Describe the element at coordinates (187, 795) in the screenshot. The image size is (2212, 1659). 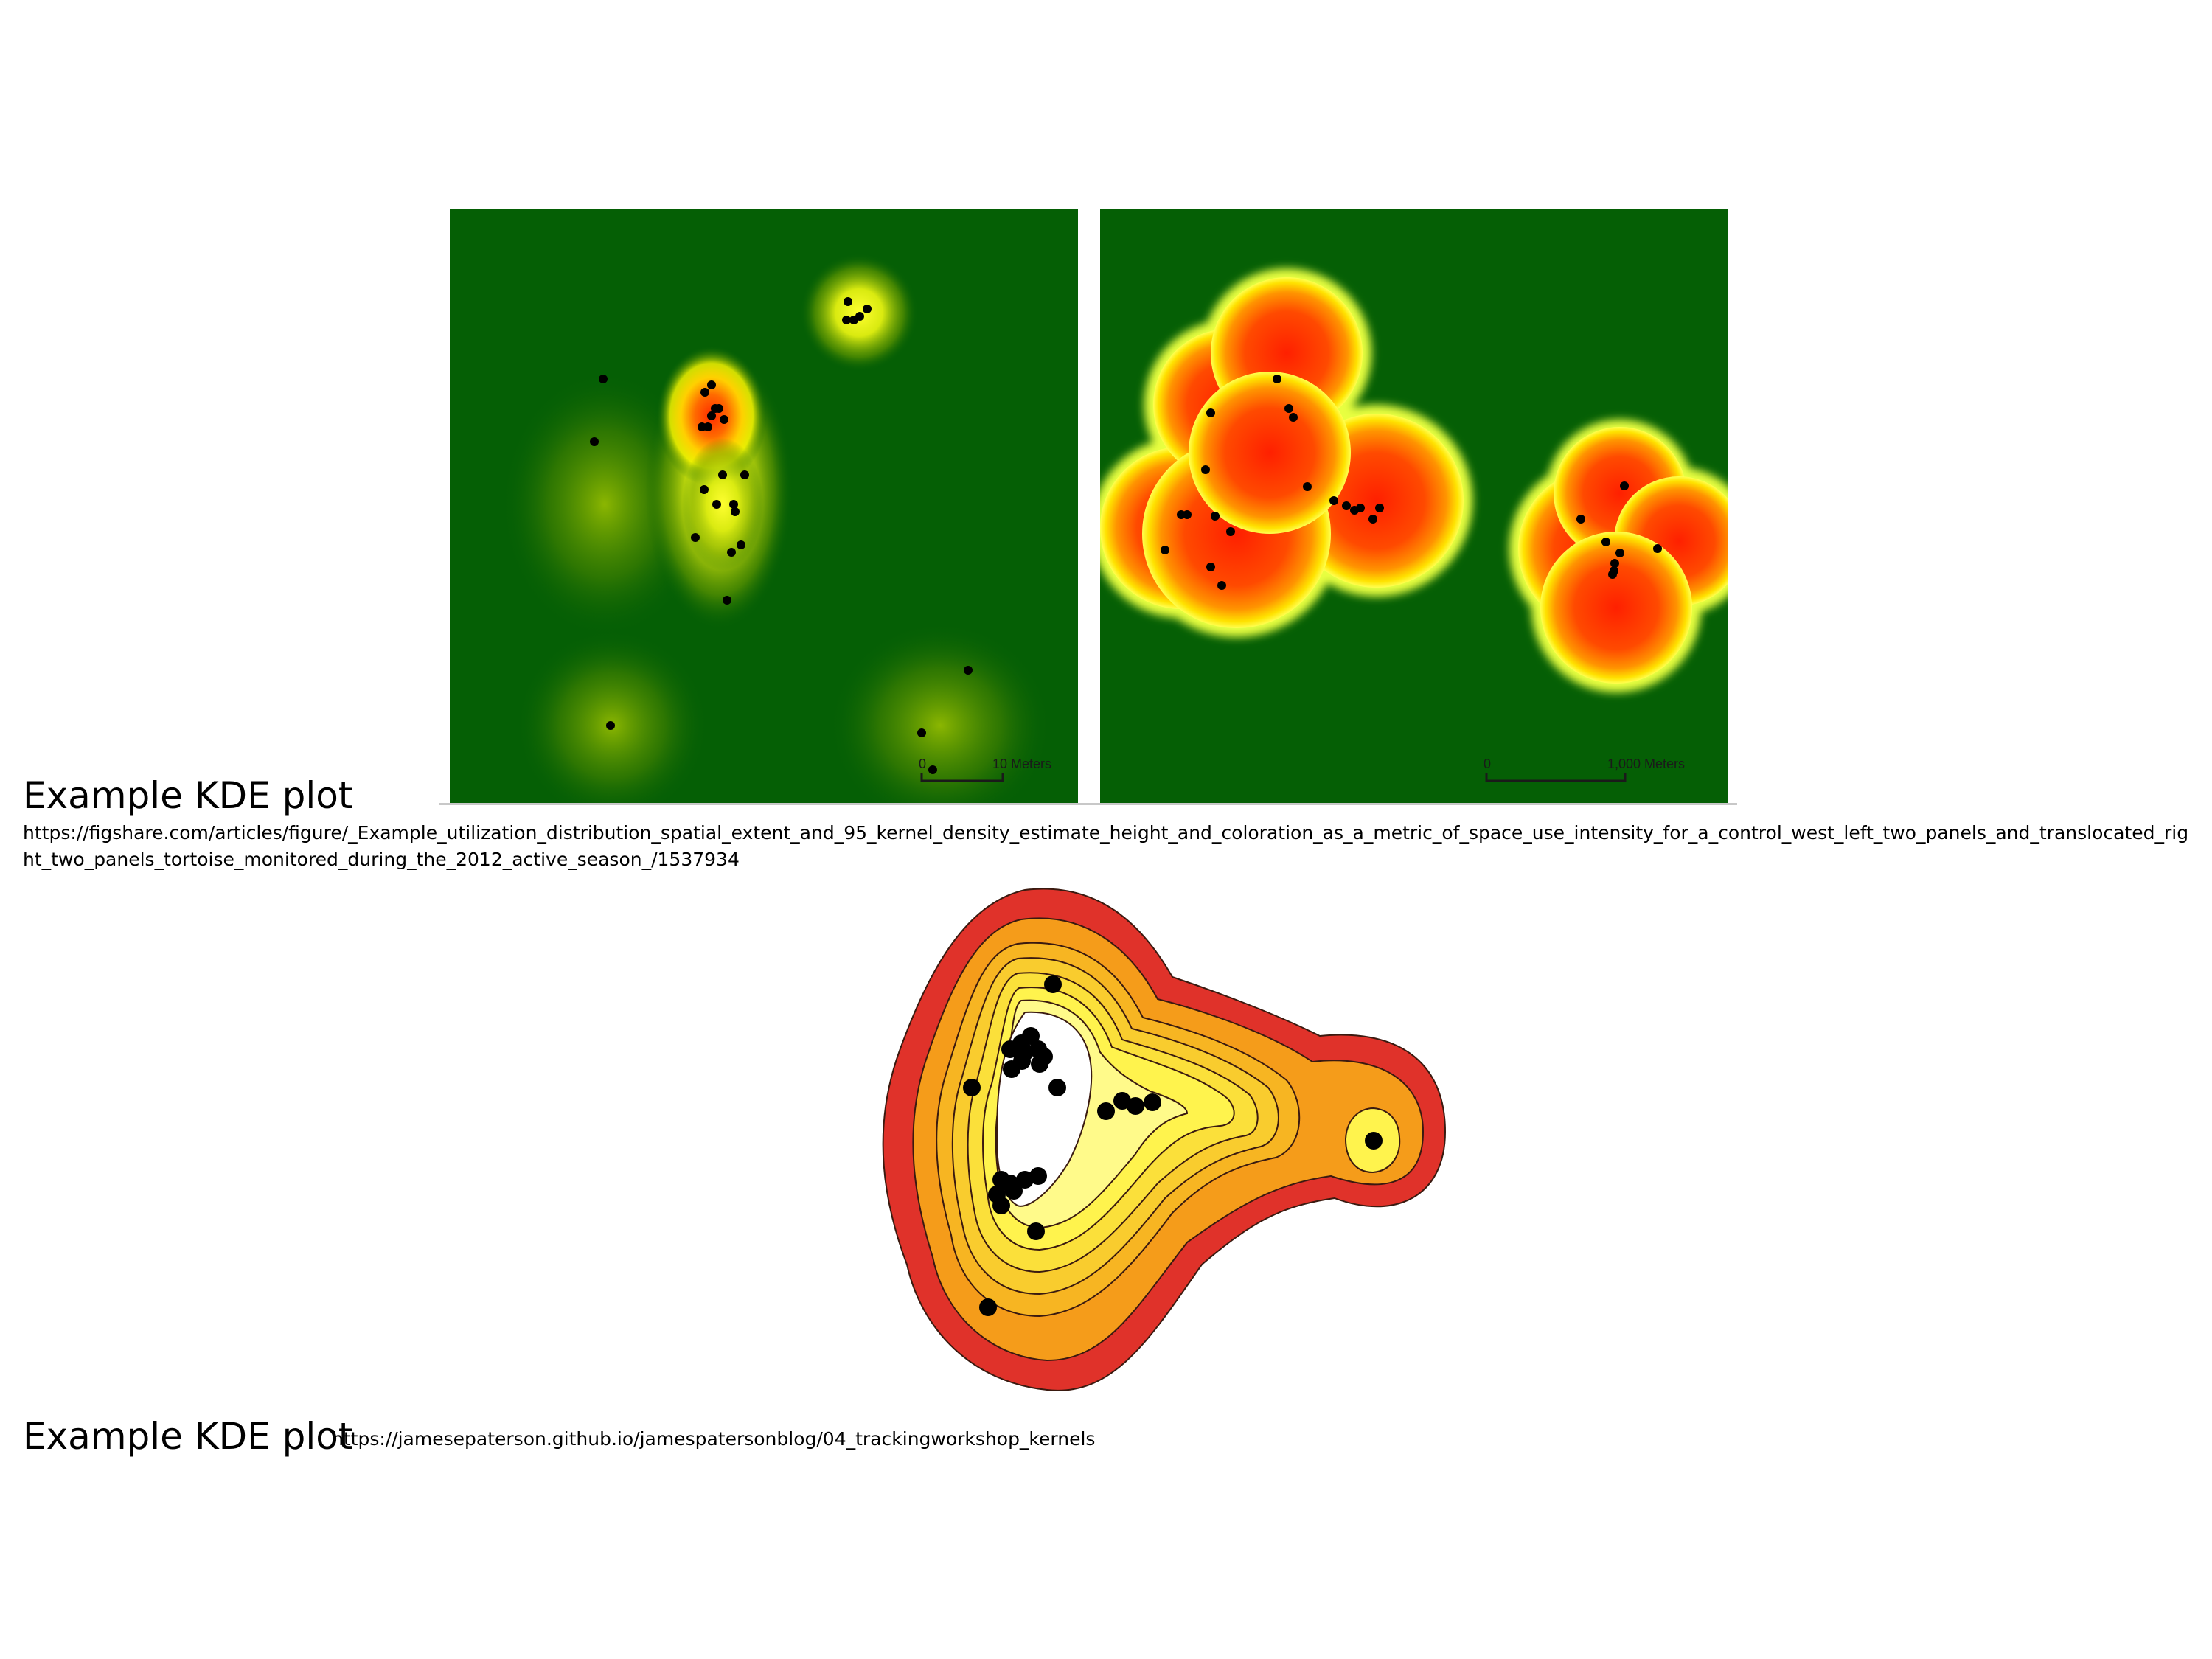
I see `figure1-caption: Example KDE plot` at that location.